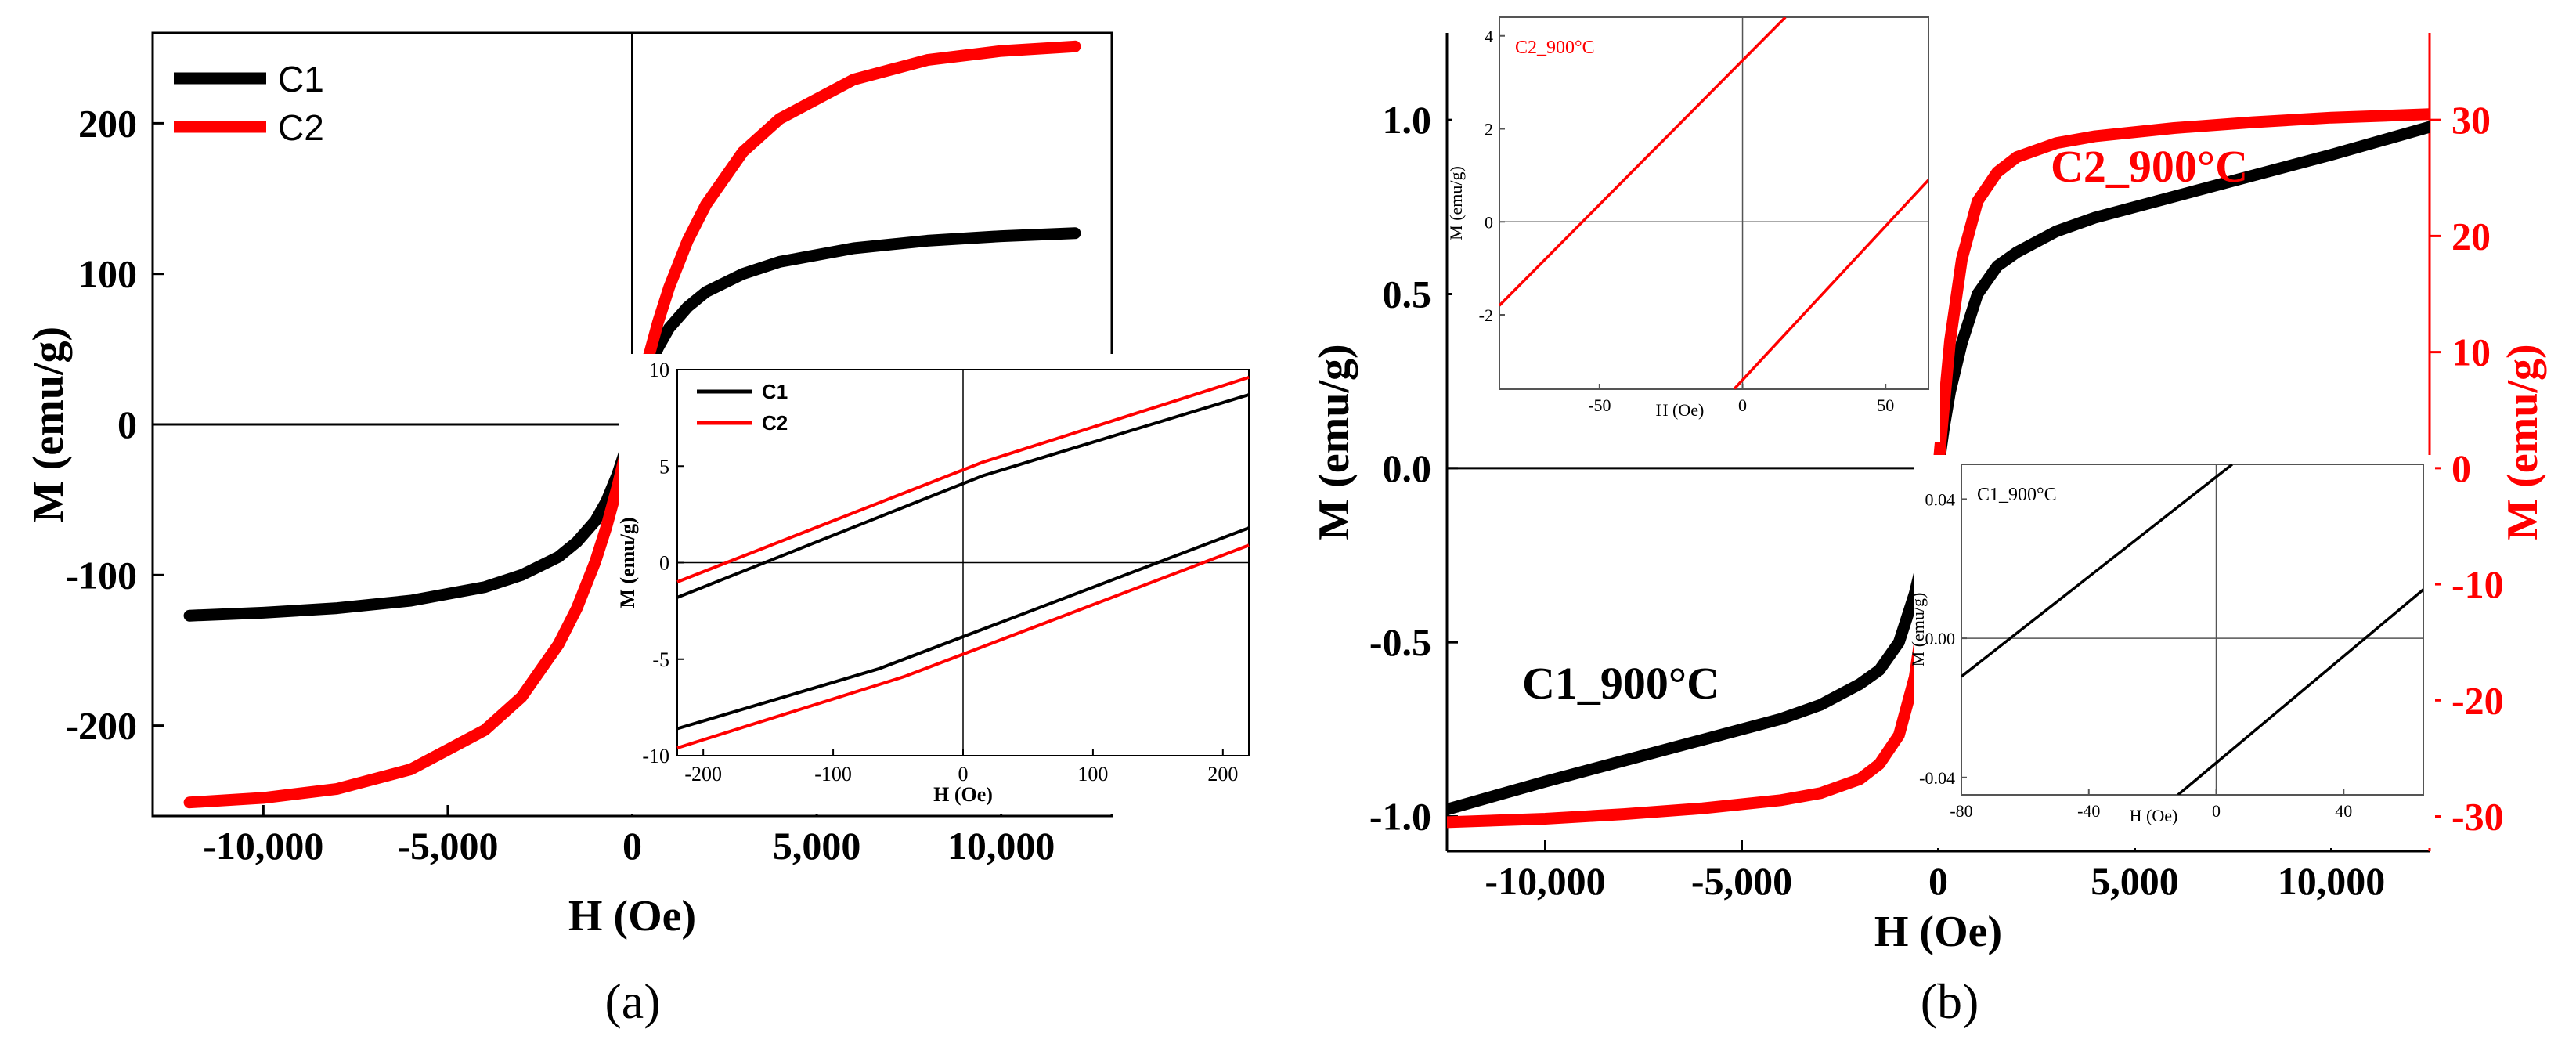 The height and width of the screenshot is (1047, 2576). I want to click on inset-y-axis-title: M (emu/g), so click(627, 562).